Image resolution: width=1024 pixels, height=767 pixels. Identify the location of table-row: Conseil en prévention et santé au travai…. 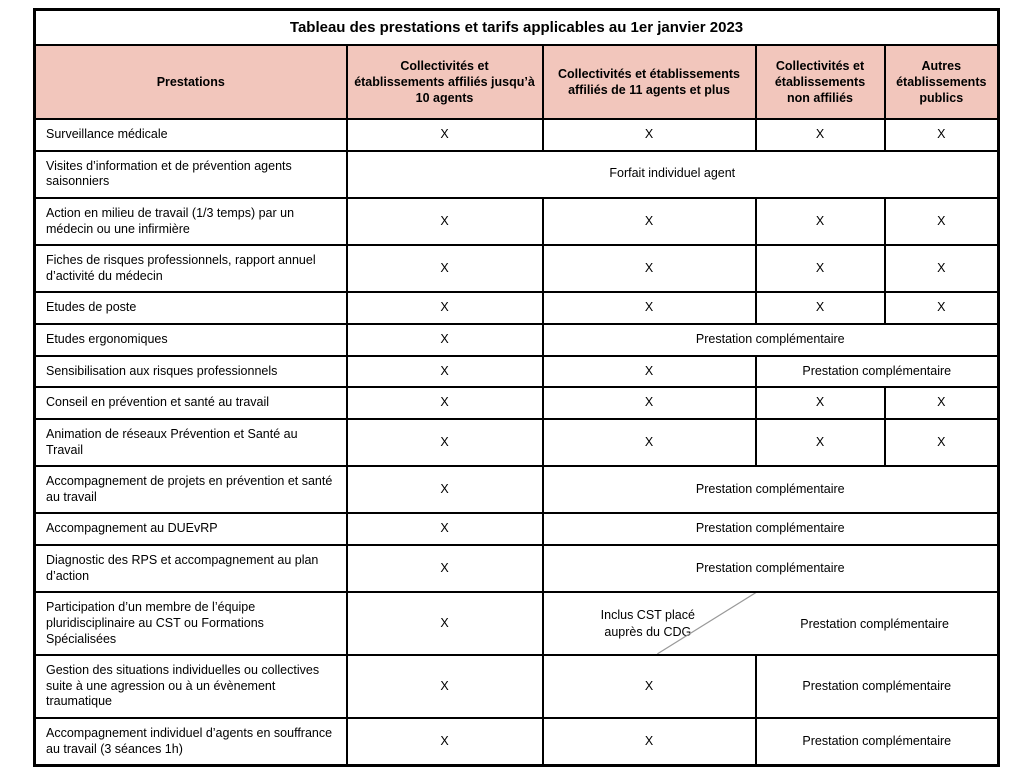
(516, 403).